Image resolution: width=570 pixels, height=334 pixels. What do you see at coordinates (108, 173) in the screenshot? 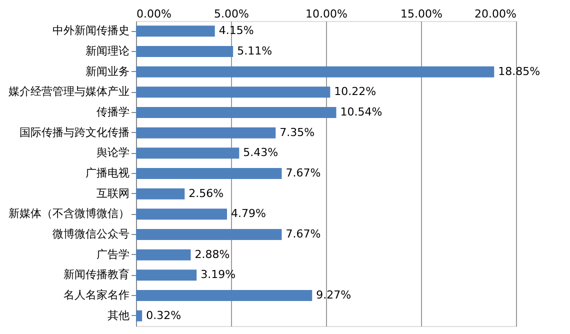
I see `y-tick-label: 广播电视` at bounding box center [108, 173].